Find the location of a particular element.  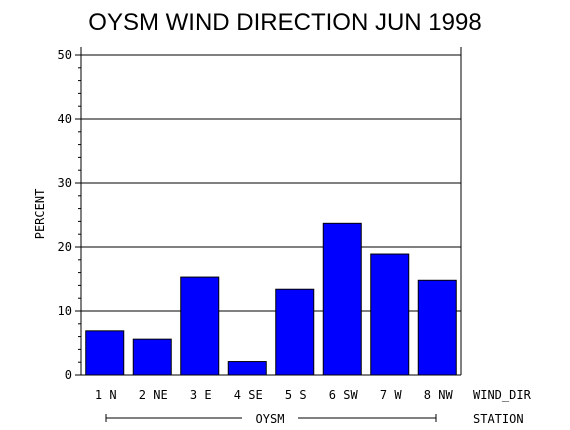

x-tick-label: 1 N is located at coordinates (106, 395).